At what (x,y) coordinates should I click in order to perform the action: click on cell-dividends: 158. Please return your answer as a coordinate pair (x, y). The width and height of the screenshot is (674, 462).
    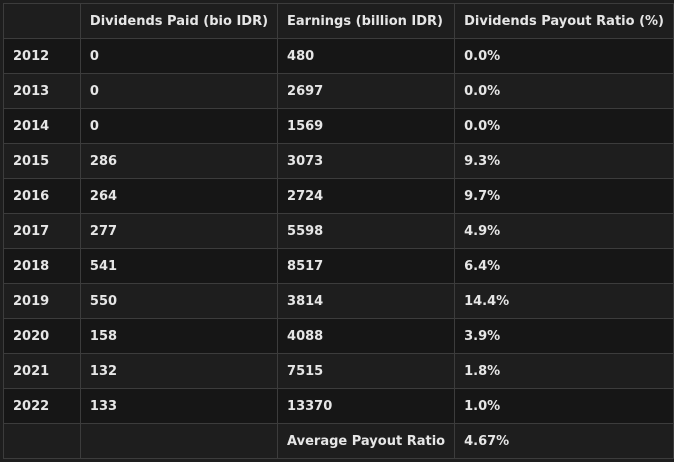
    Looking at the image, I should click on (179, 336).